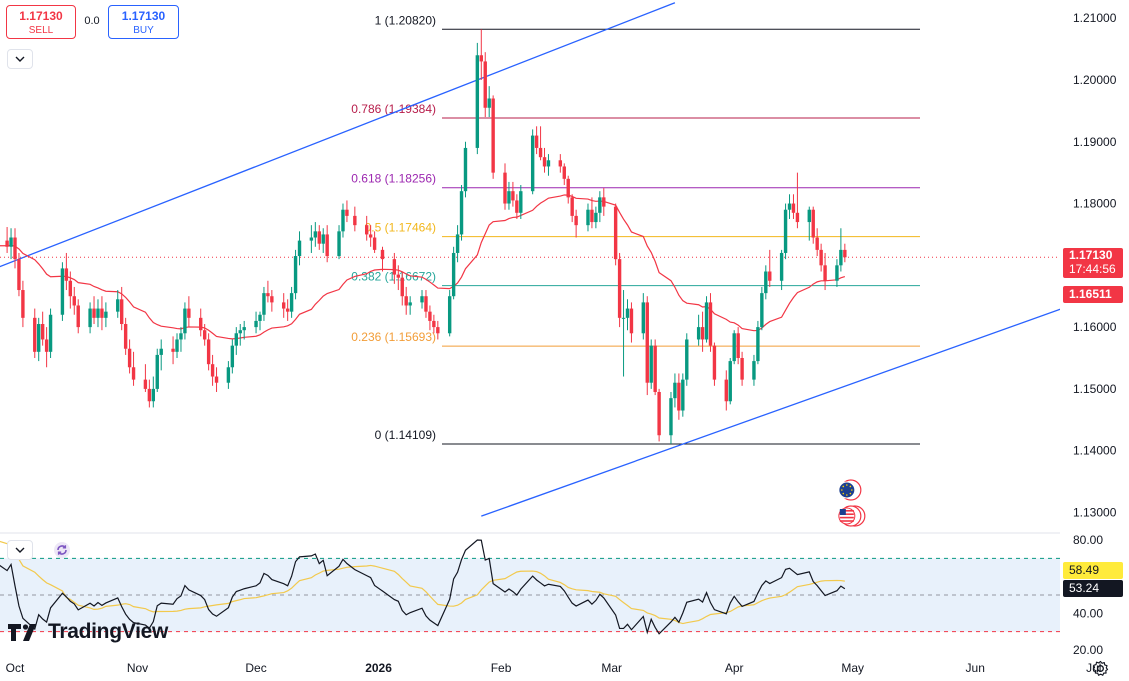 This screenshot has width=1129, height=681. What do you see at coordinates (1095, 204) in the screenshot?
I see `price-tick-label: 1.18000` at bounding box center [1095, 204].